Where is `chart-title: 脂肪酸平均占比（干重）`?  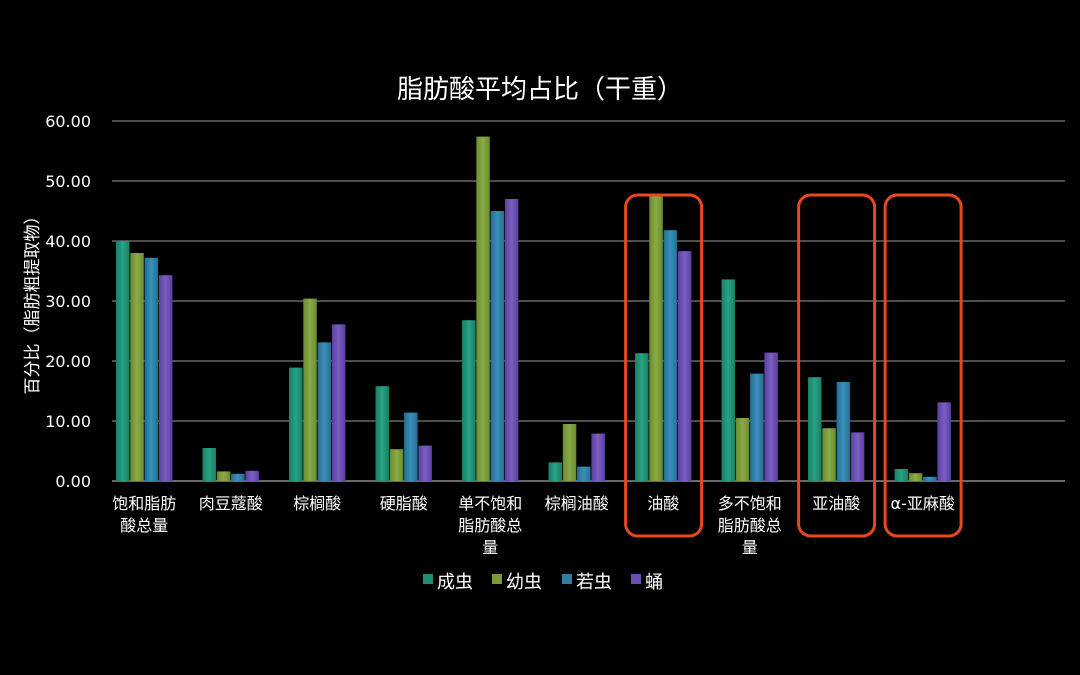
chart-title: 脂肪酸平均占比（干重） is located at coordinates (540, 90).